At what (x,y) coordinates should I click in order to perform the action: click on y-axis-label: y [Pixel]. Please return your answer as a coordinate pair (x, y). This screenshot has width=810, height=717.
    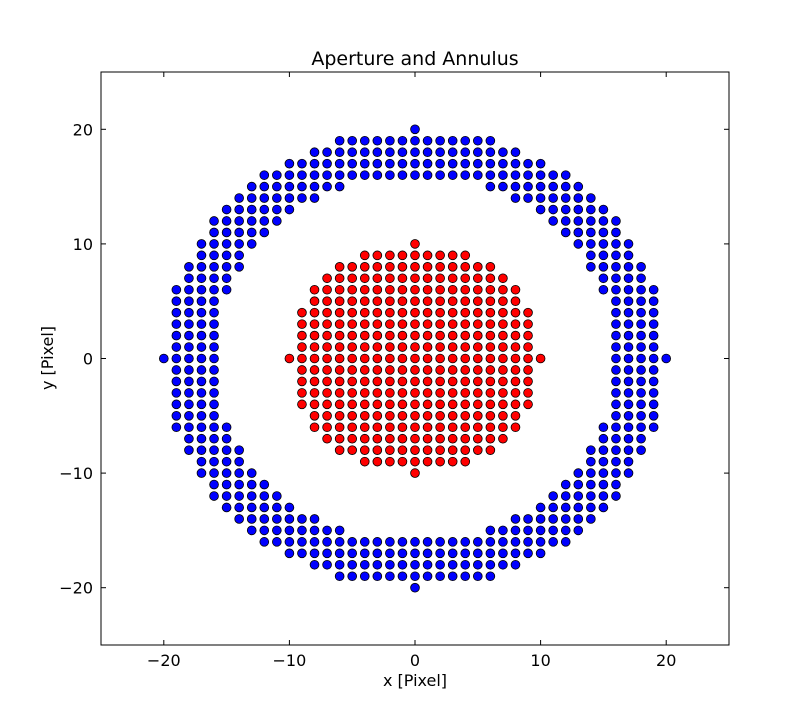
    Looking at the image, I should click on (47, 358).